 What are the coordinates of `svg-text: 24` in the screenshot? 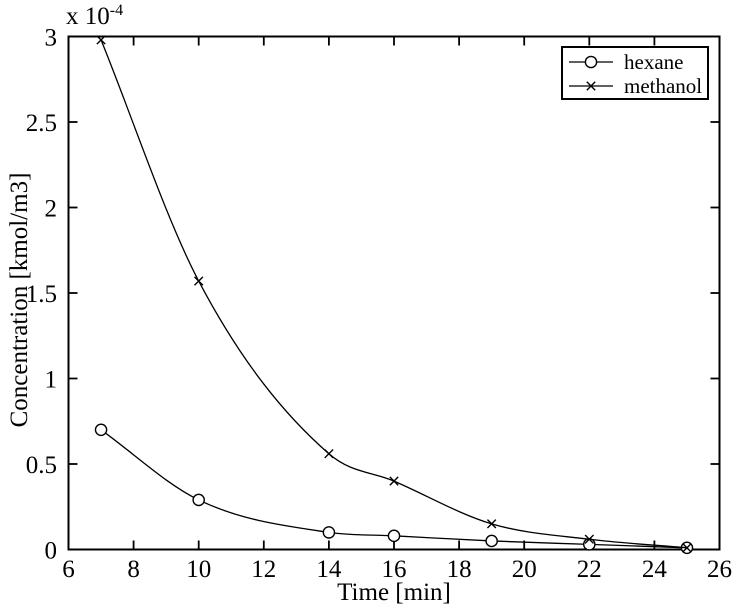 It's located at (655, 569).